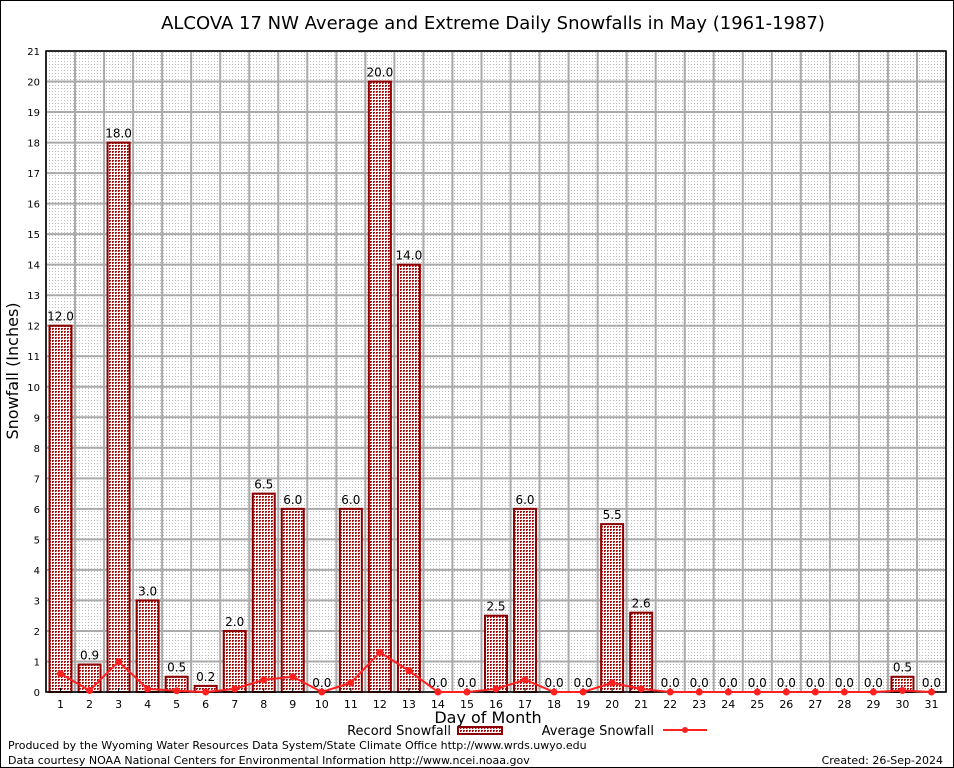 Image resolution: width=954 pixels, height=768 pixels. Describe the element at coordinates (527, 731) in the screenshot. I see `legend: Record Snowfall Average Snowfall` at that location.